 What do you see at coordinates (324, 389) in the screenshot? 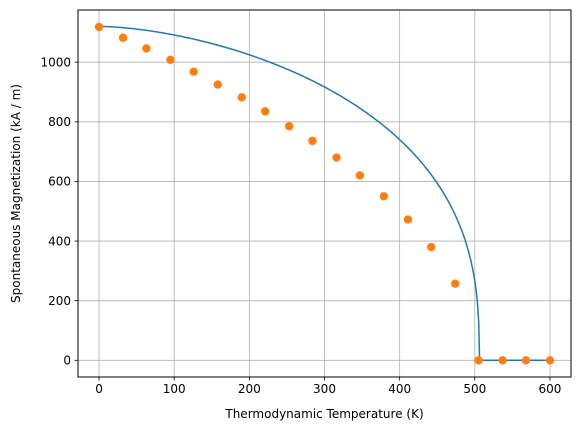
I see `x-tick-label: 300` at bounding box center [324, 389].